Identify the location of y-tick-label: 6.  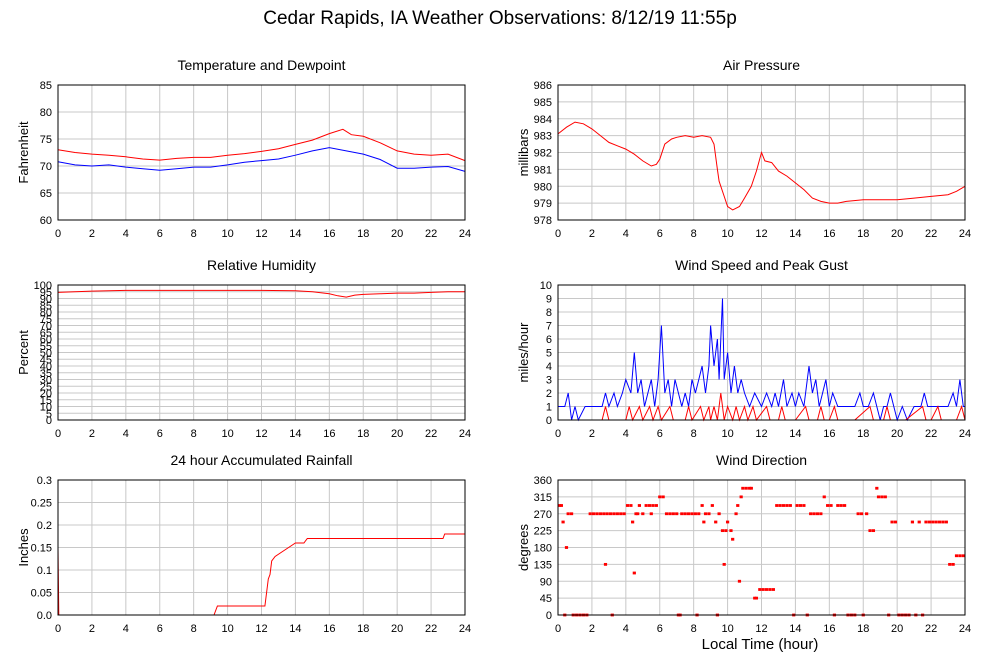
(549, 340).